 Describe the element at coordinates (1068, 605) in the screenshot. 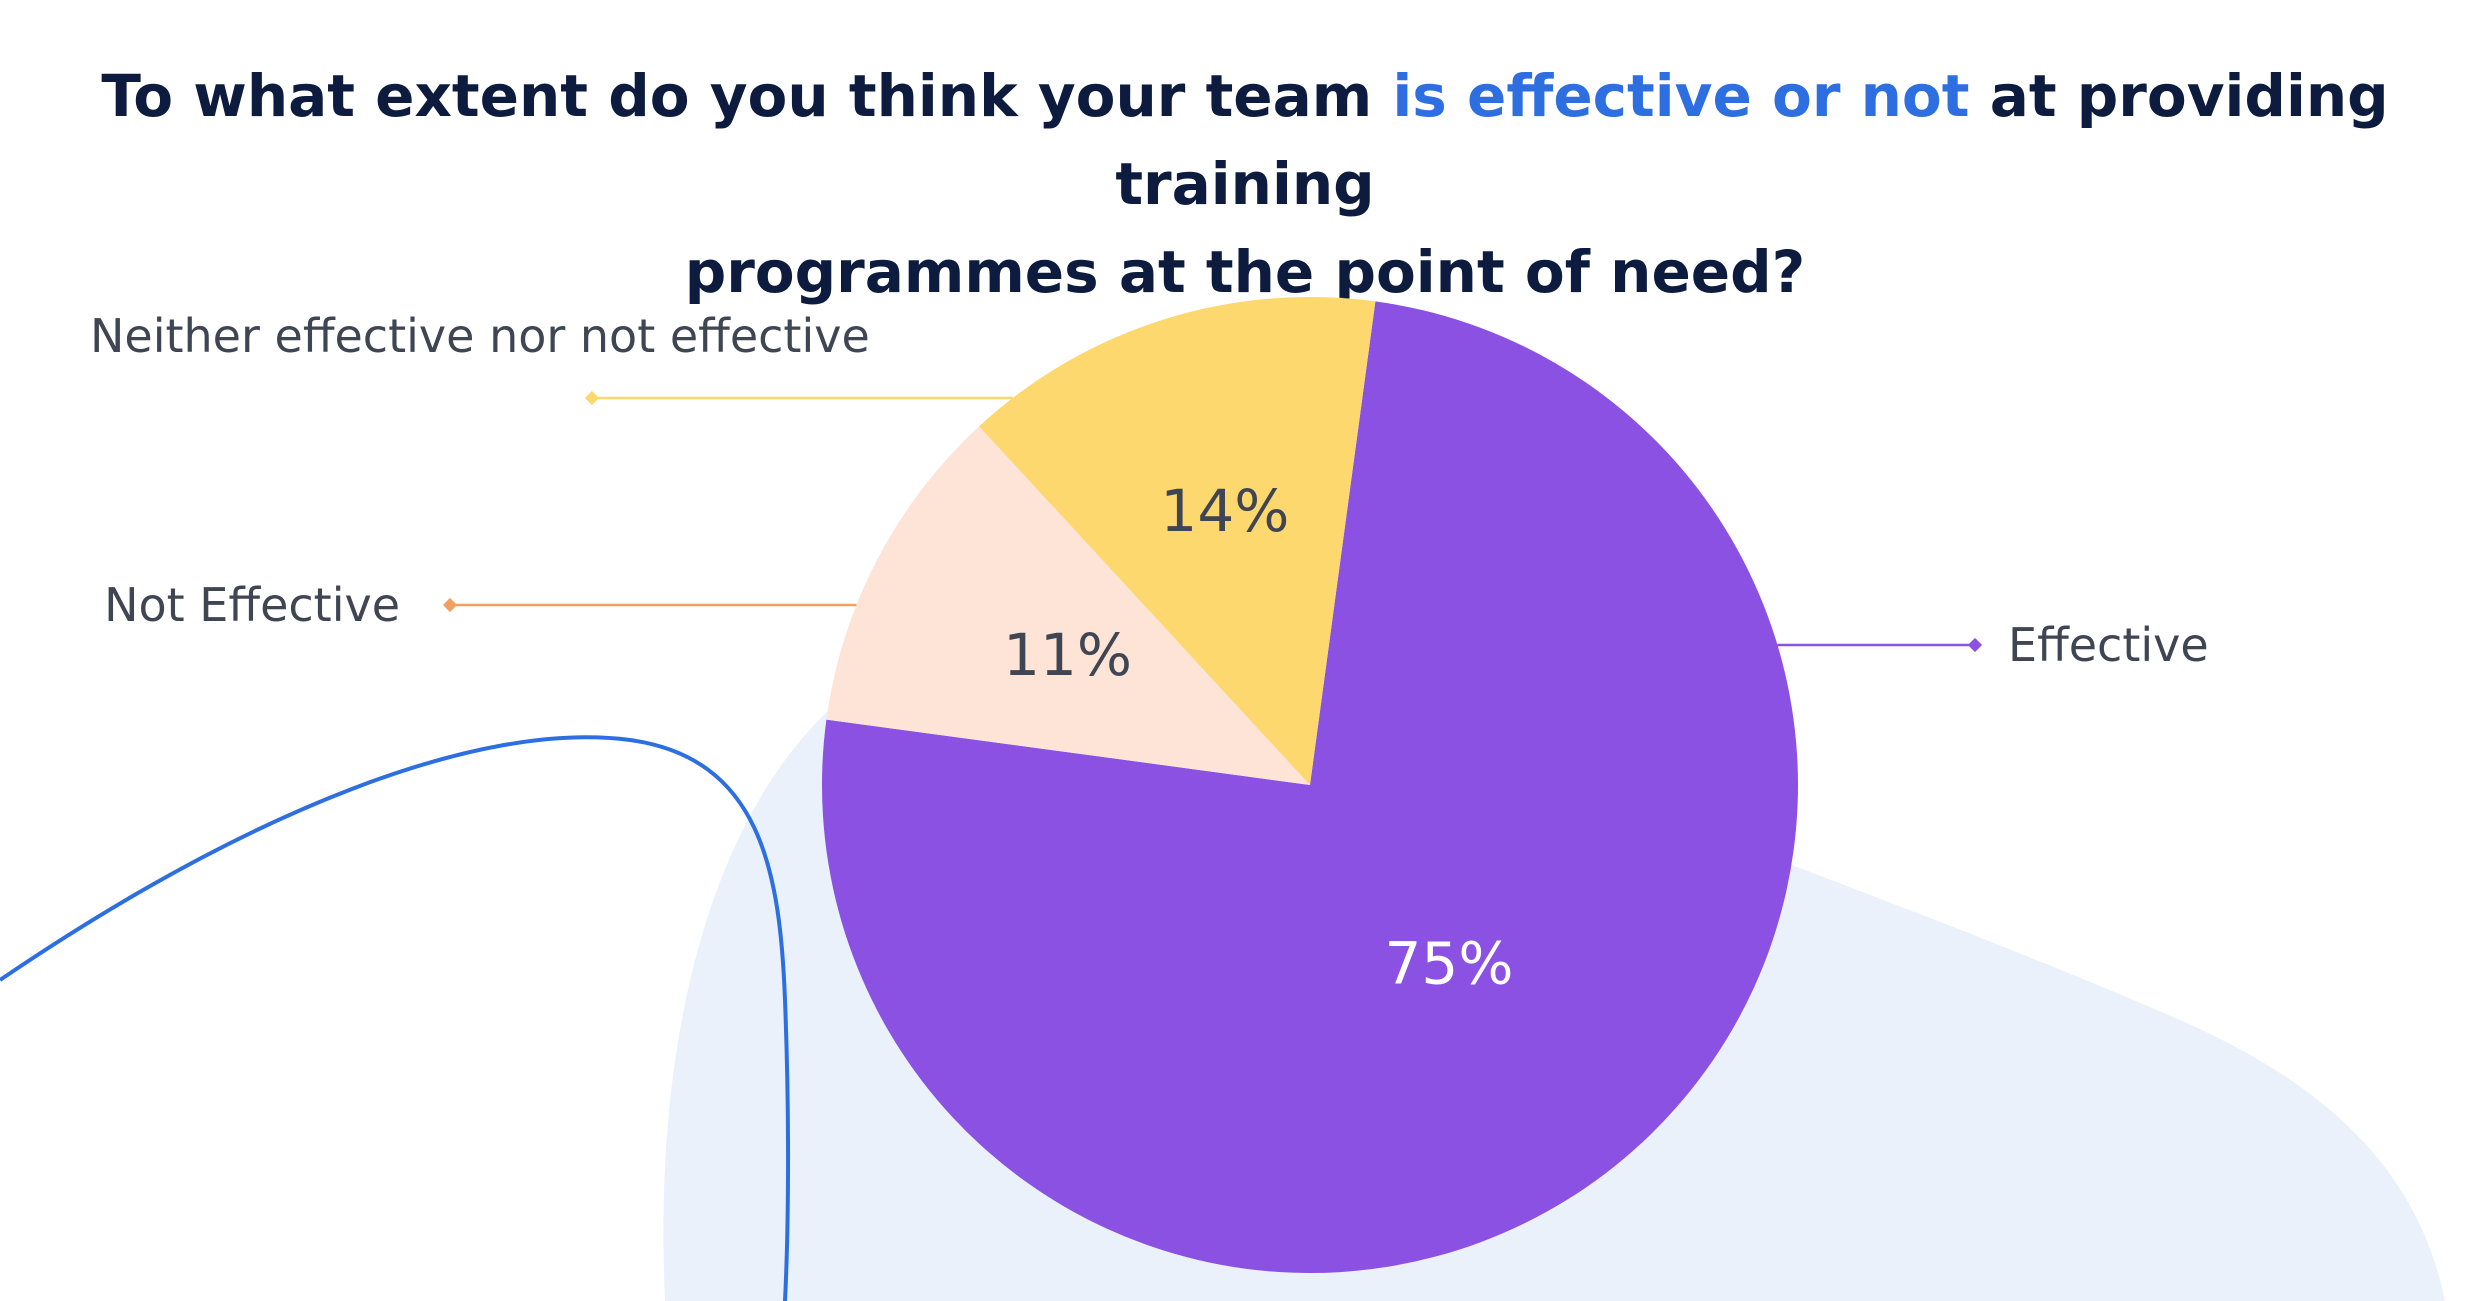

I see `pie-slice-not-effective` at that location.